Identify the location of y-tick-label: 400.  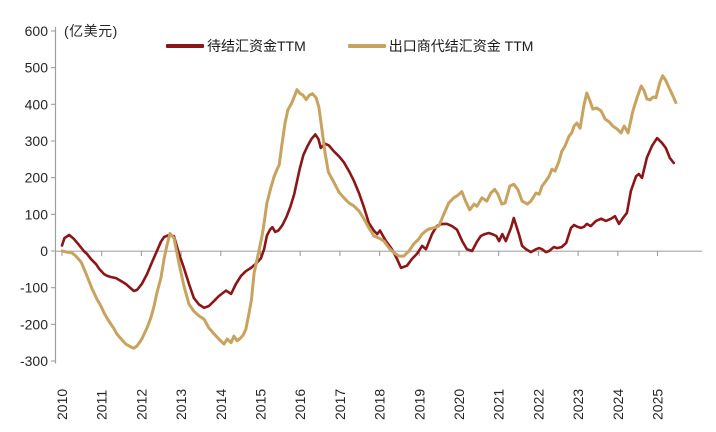
(37, 104).